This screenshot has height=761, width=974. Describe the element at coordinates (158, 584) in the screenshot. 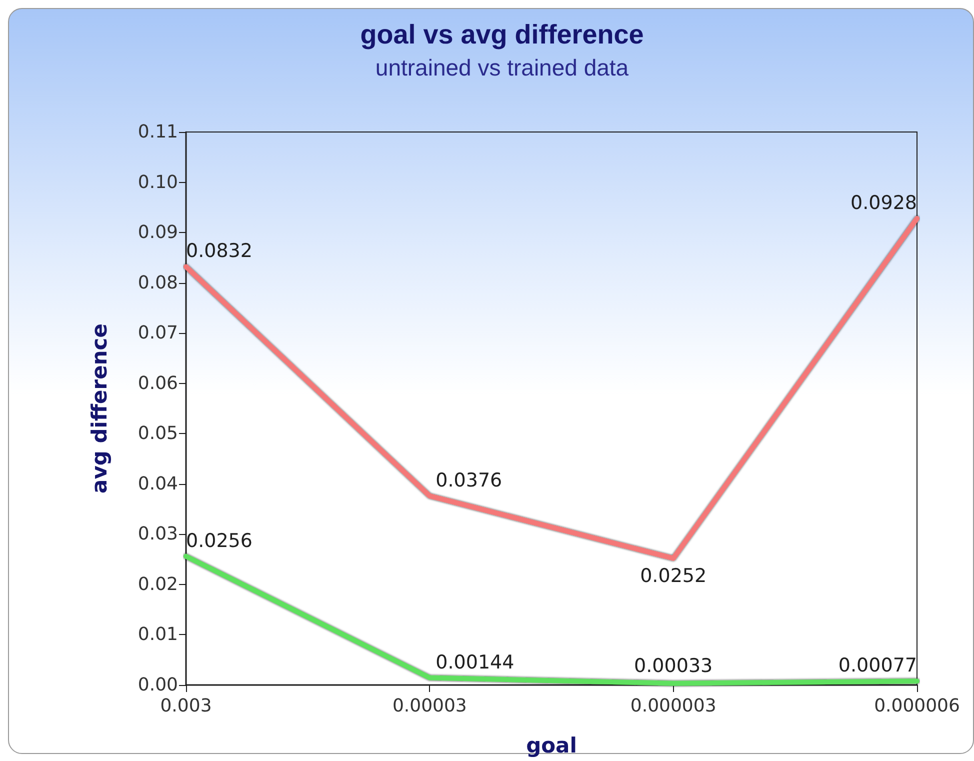

I see `y-tick-label: 0.02` at that location.